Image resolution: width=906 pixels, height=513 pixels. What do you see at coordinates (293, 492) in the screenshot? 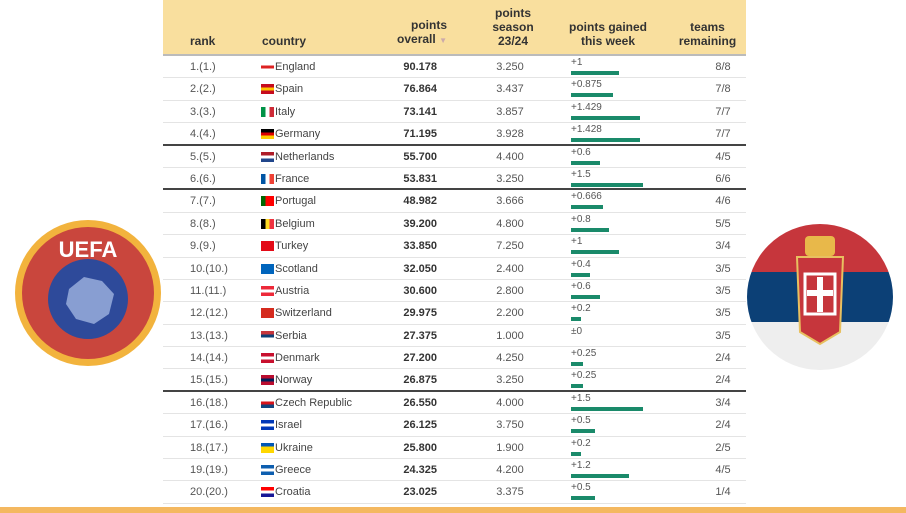
I see `country-name: Croatia` at bounding box center [293, 492].